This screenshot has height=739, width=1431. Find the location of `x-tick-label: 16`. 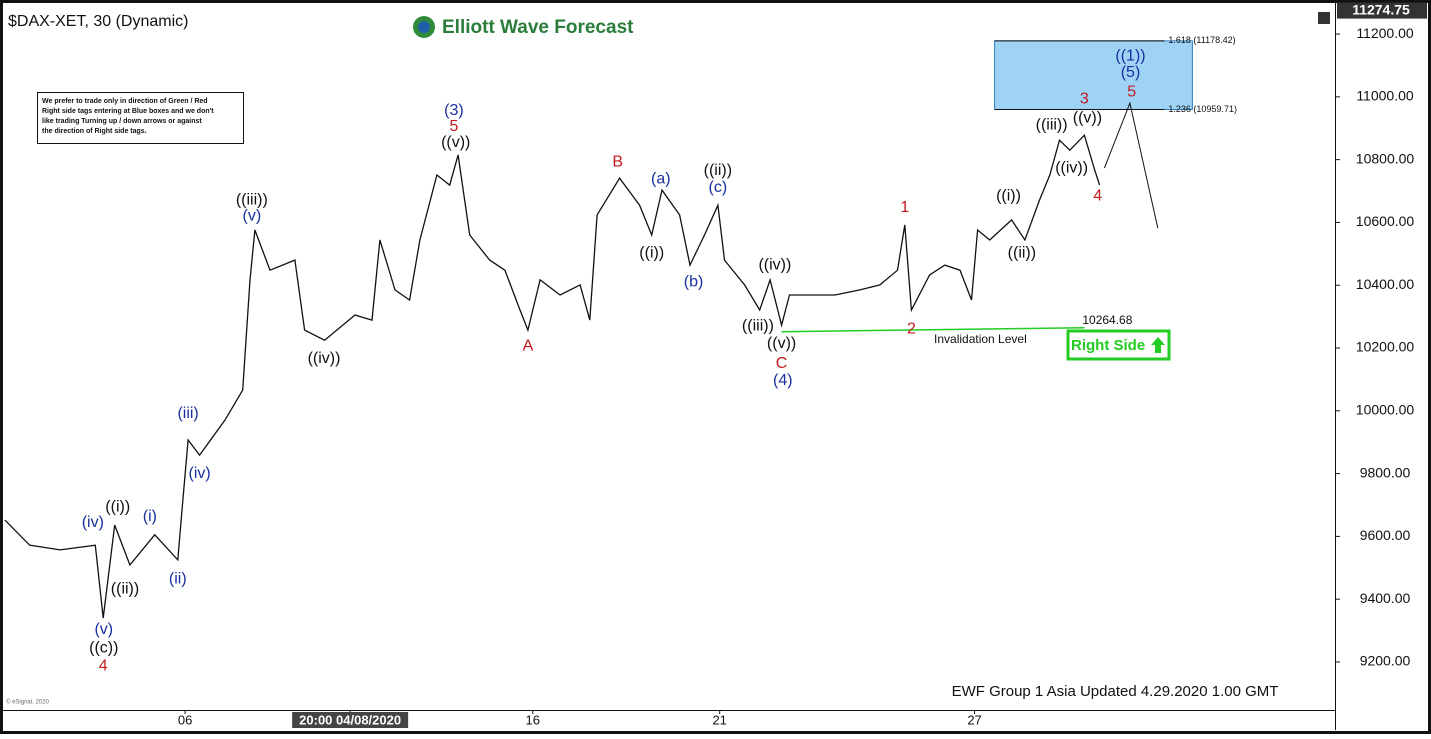

x-tick-label: 16 is located at coordinates (533, 719).